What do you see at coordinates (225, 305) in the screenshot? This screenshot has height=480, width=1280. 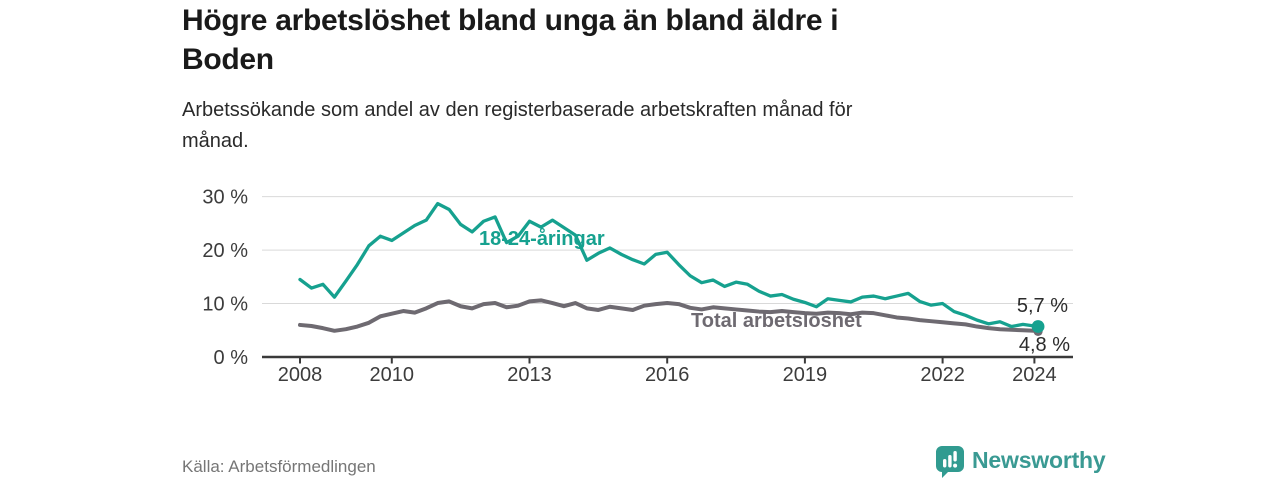 I see `y-tick-label: 10 %` at bounding box center [225, 305].